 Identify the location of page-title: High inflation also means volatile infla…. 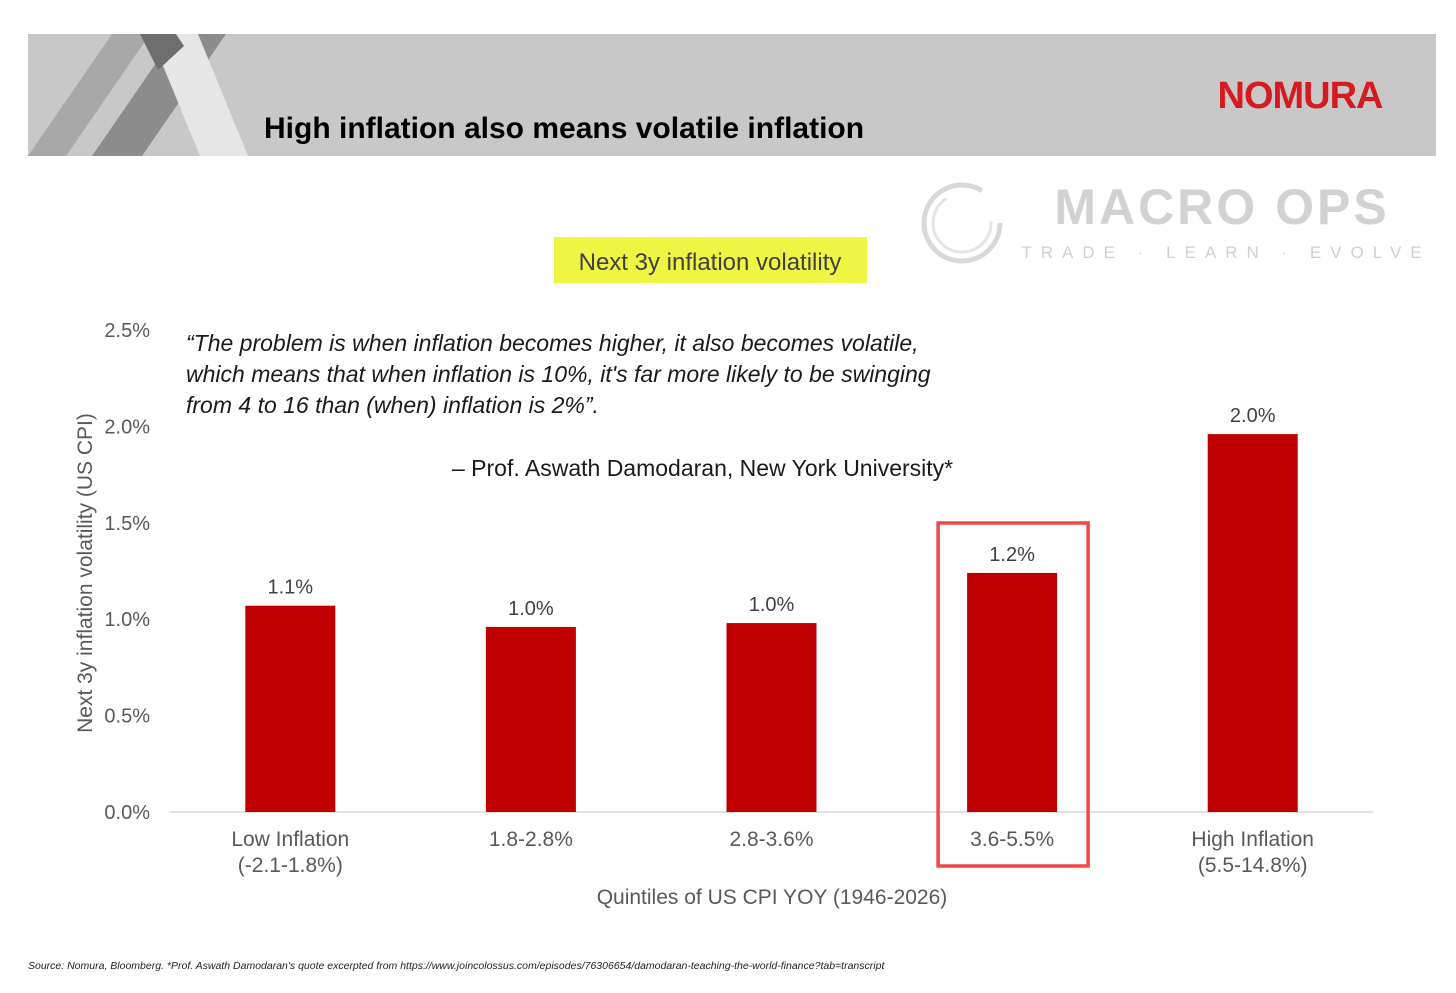
(564, 128).